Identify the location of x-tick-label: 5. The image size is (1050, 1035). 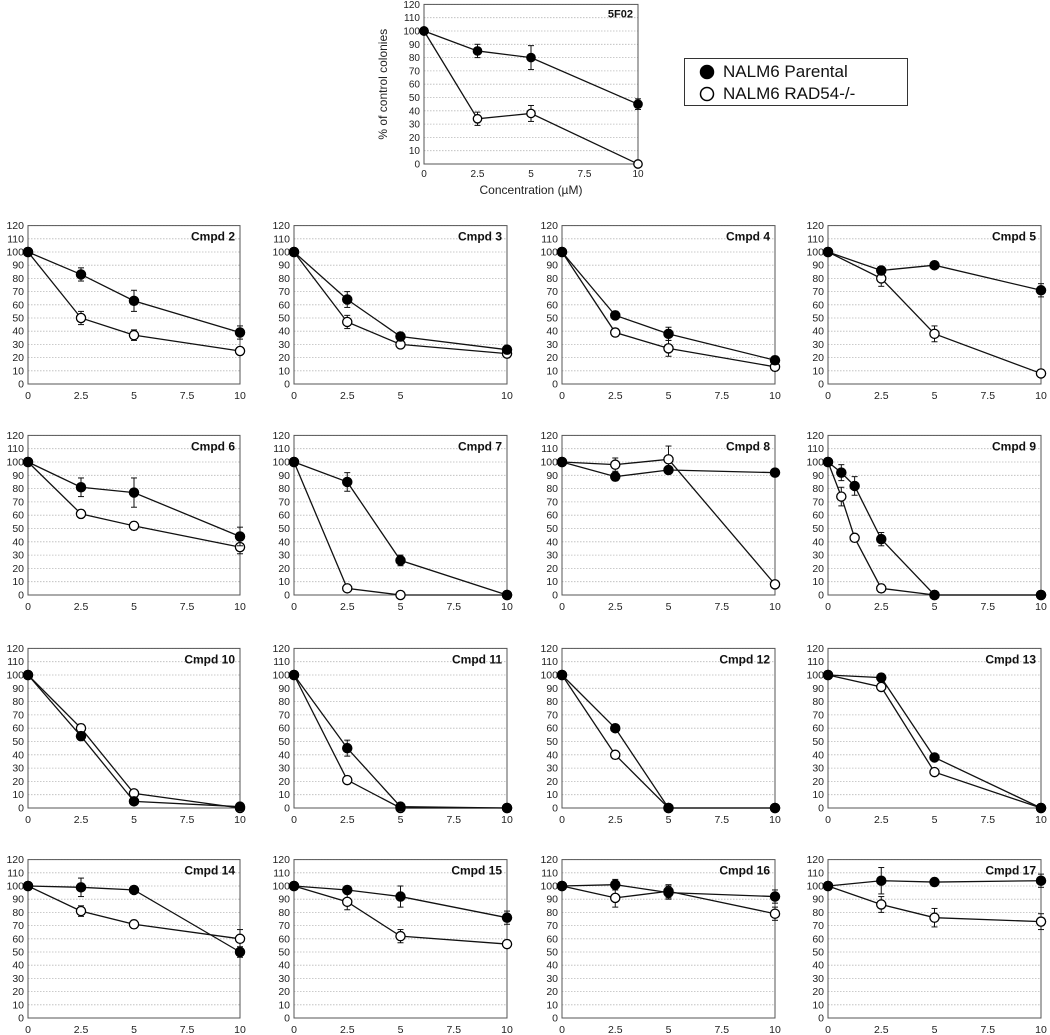
(401, 820).